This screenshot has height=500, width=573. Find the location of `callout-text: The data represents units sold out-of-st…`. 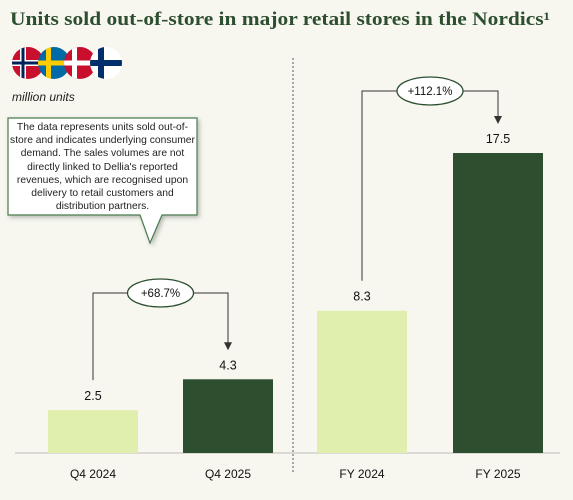

callout-text: The data represents units sold out-of-st… is located at coordinates (102, 167).